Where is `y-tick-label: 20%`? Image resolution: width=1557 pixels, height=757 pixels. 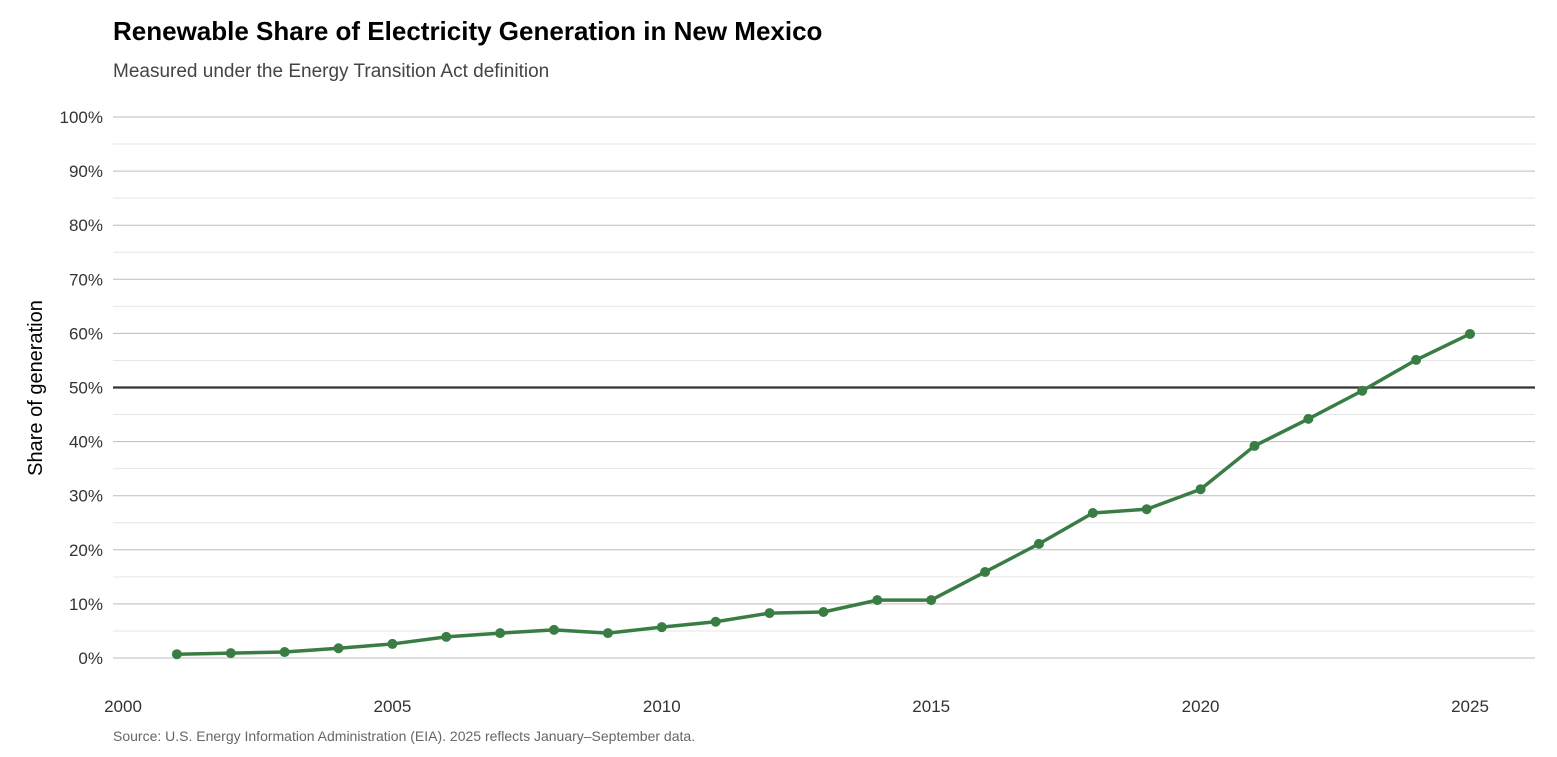
y-tick-label: 20% is located at coordinates (86, 550).